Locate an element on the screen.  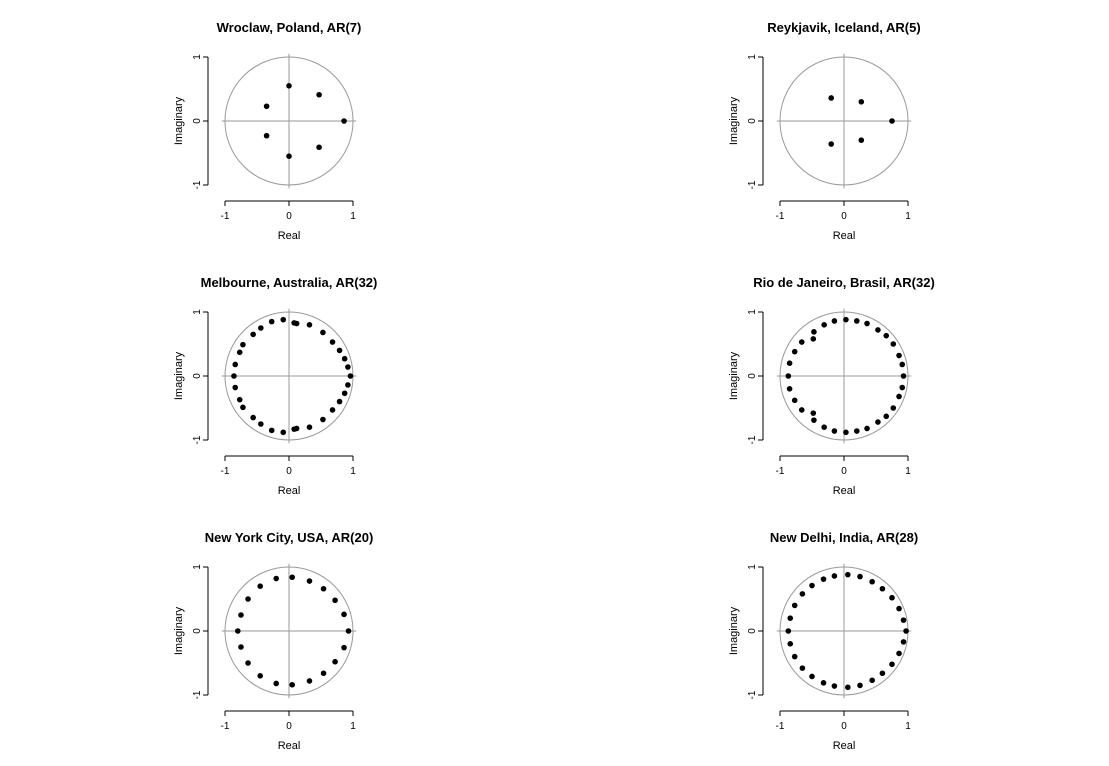
chart-title: Rio de Janeiro, Brasil, AR(32) is located at coordinates (844, 282).